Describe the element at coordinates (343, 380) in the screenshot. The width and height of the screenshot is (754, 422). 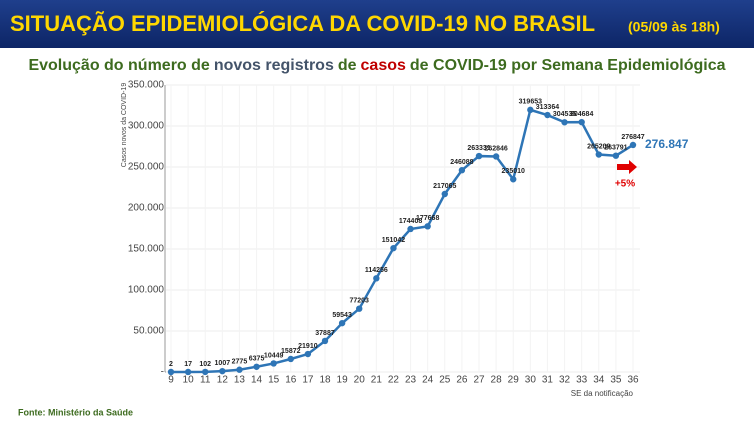
I see `x-tick-label: 19` at that location.